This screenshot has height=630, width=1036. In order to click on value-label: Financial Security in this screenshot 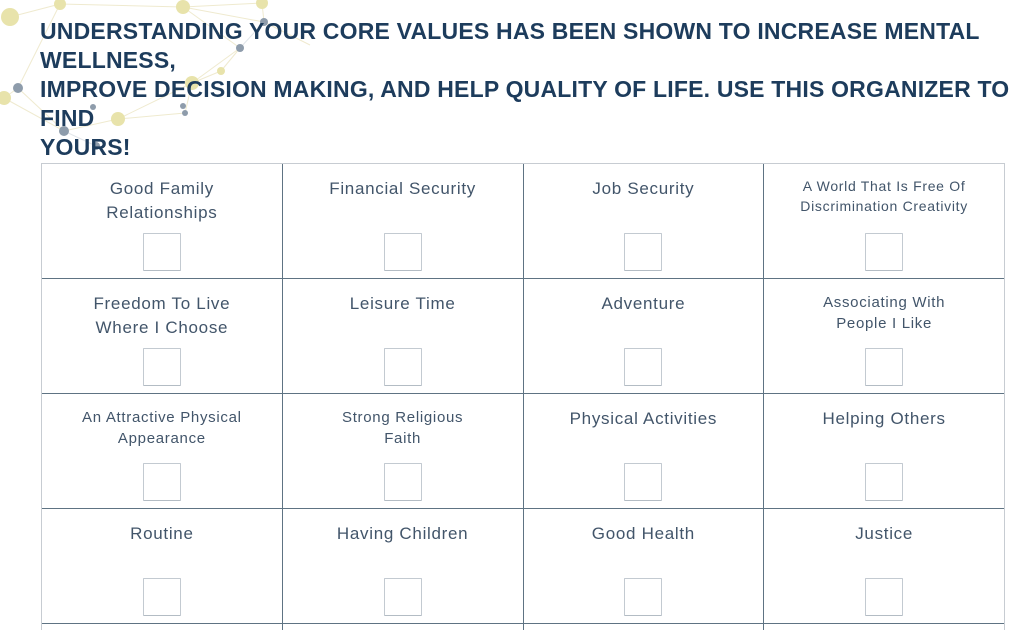, I will do `click(402, 188)`.